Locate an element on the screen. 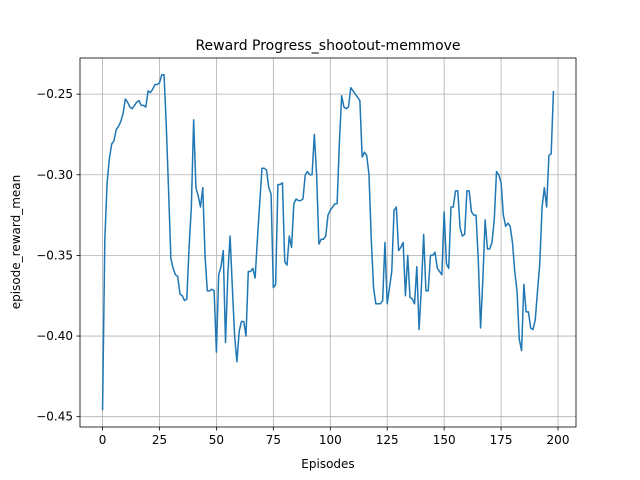  y-axis-label: episode_reward_mean is located at coordinates (16, 242).